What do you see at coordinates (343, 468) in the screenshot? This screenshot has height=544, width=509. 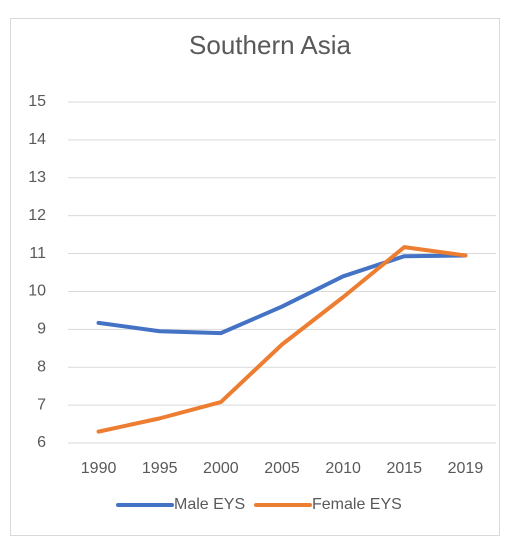 I see `x-tick-label: 2010` at bounding box center [343, 468].